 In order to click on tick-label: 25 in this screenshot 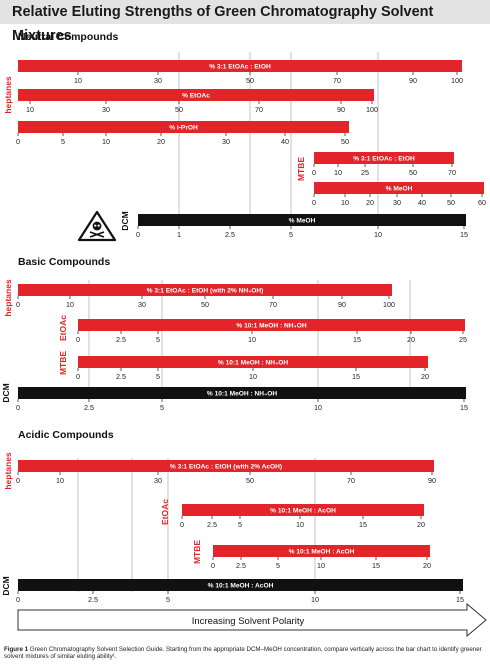, I will do `click(365, 172)`.